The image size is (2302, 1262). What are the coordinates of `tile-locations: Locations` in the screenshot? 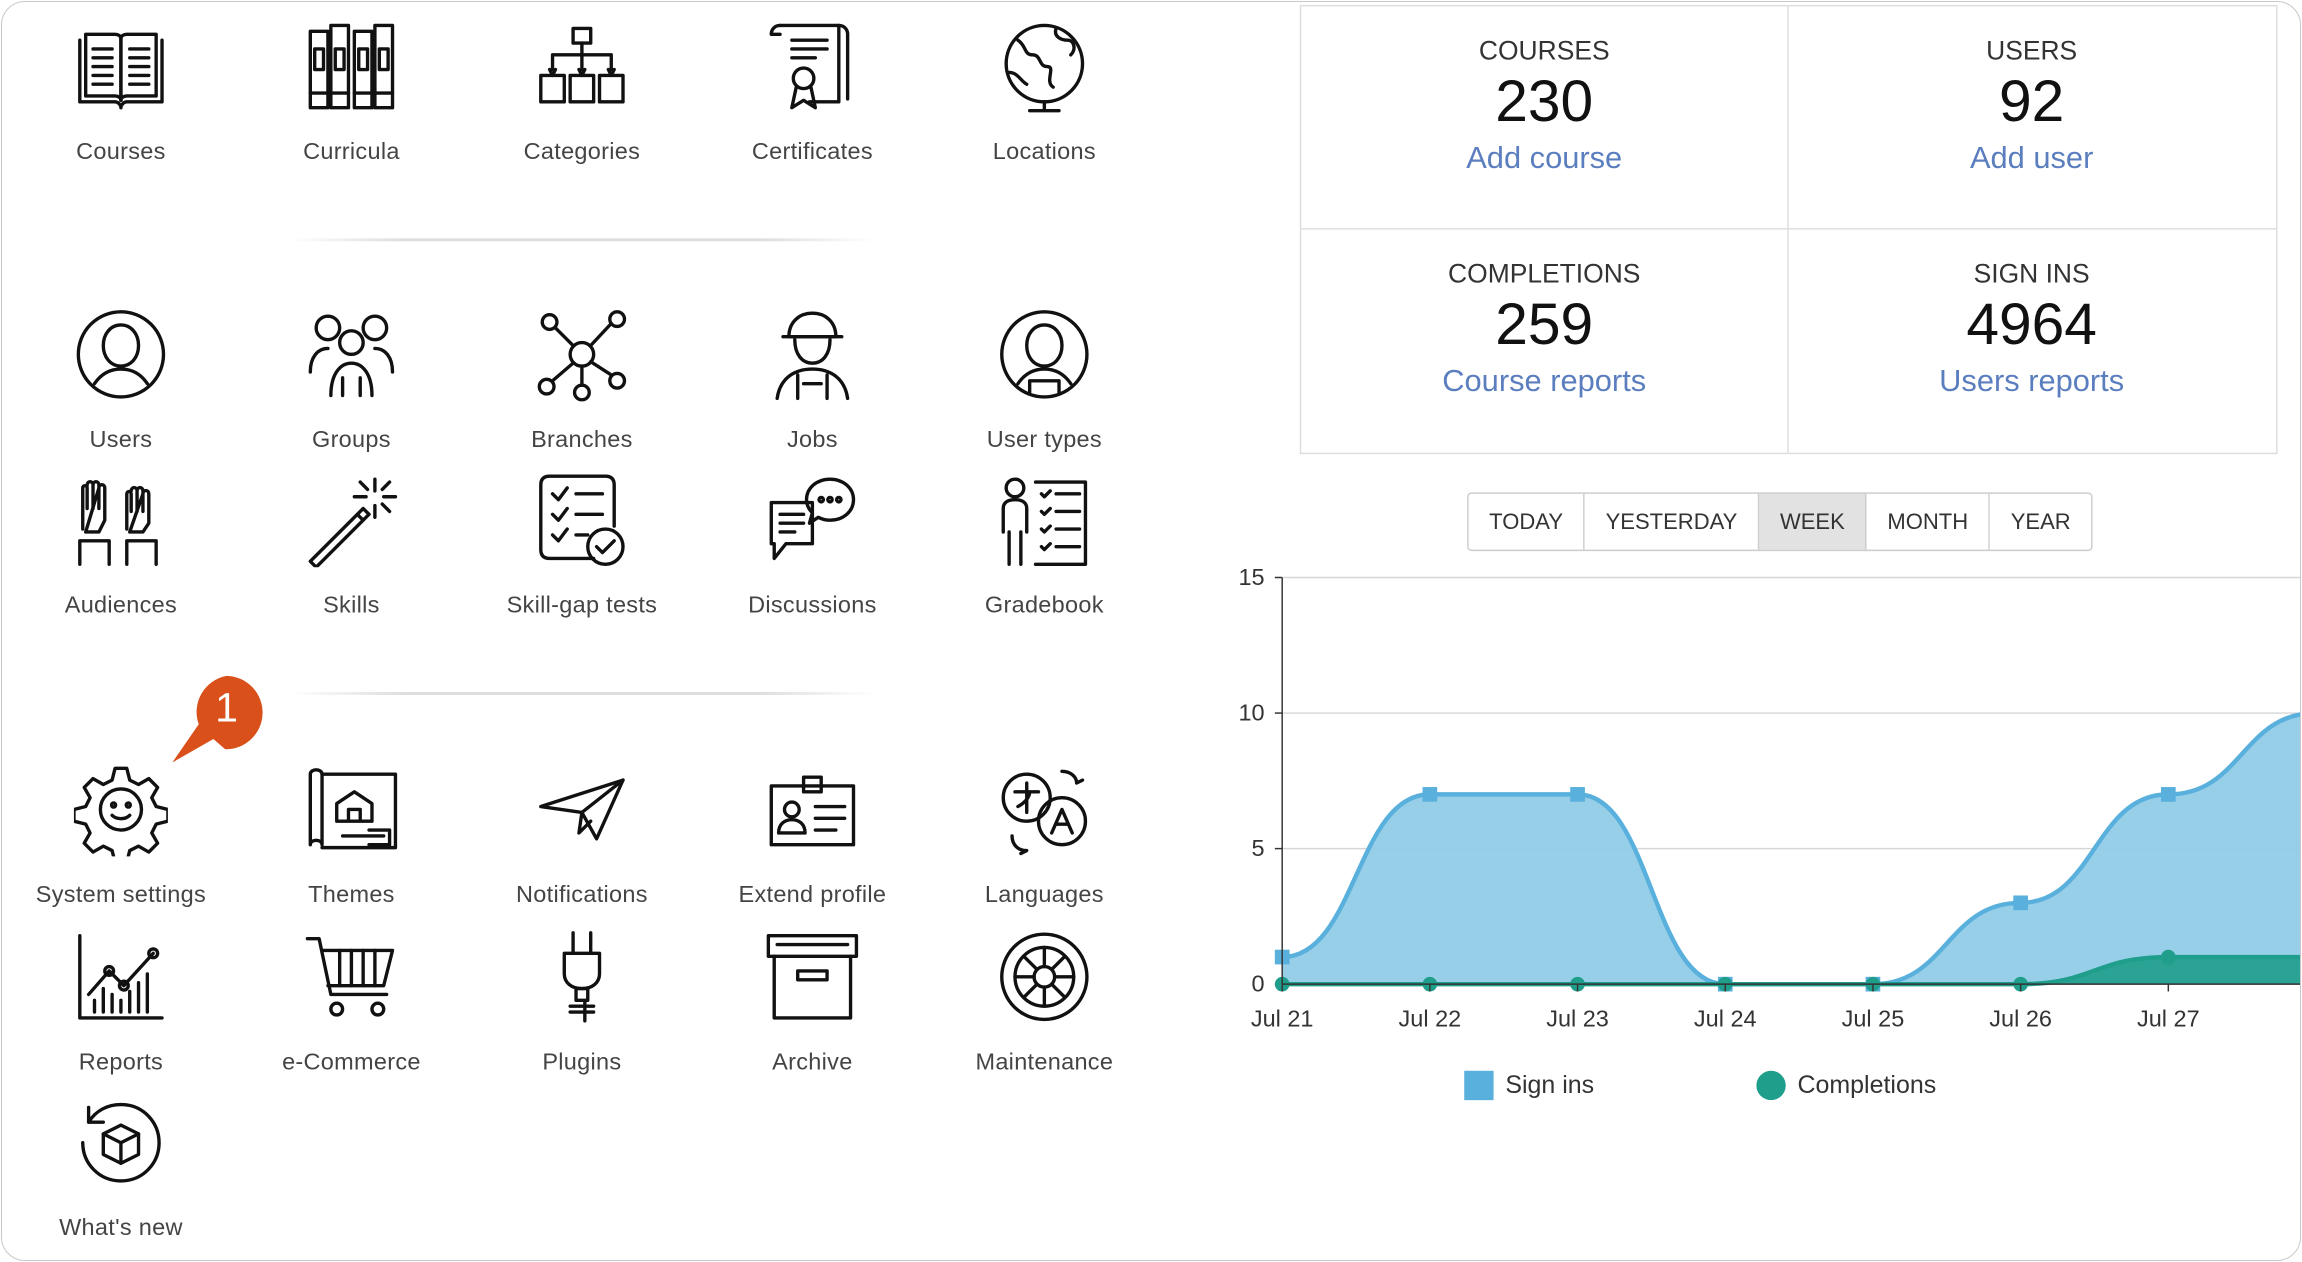 It's located at (1045, 93).